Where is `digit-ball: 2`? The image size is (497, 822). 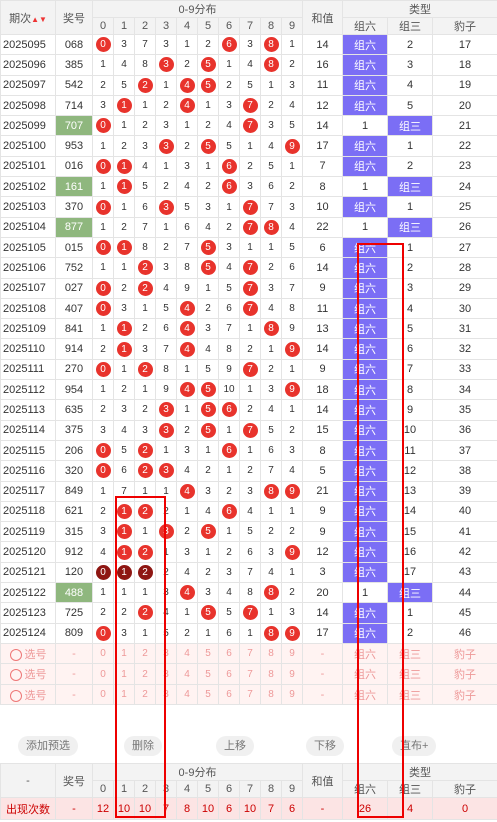 digit-ball: 2 is located at coordinates (145, 288).